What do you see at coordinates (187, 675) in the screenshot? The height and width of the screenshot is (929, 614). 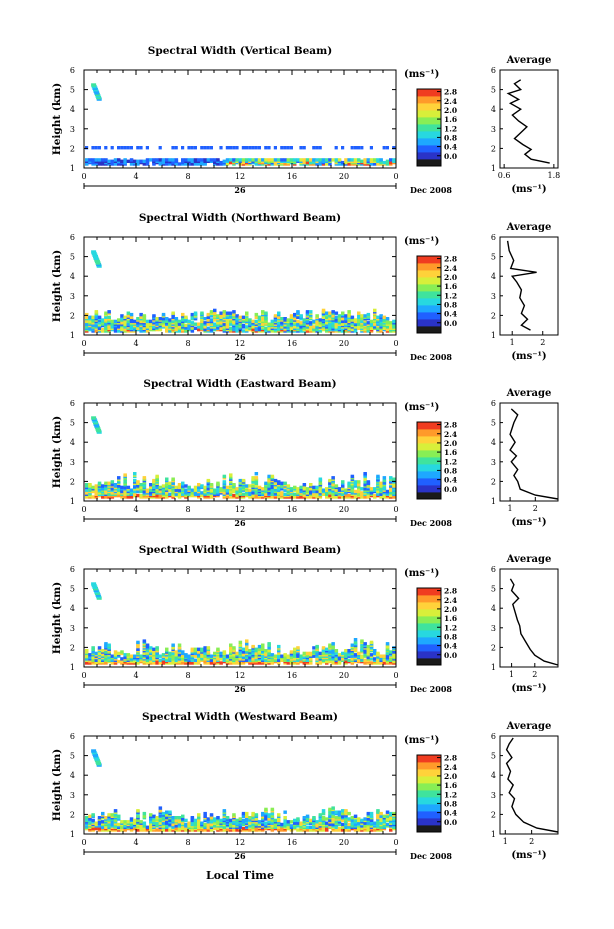 I see `x-tick-label: 8` at bounding box center [187, 675].